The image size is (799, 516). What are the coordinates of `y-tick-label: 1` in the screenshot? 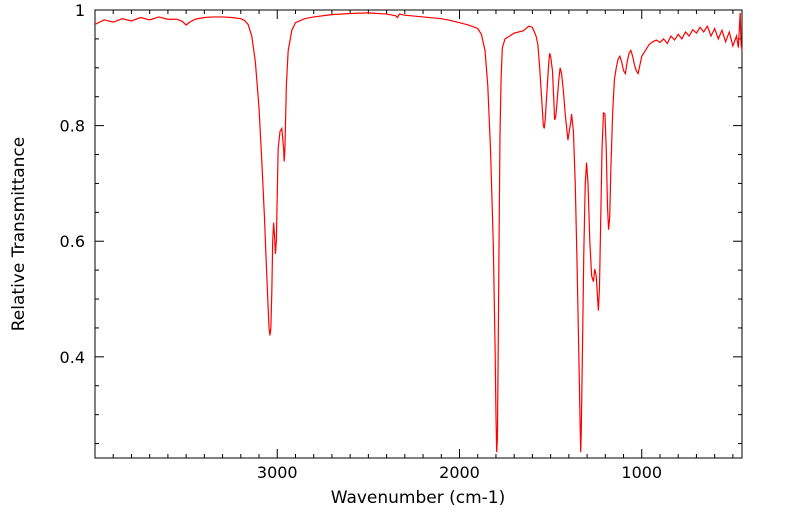 It's located at (80, 10).